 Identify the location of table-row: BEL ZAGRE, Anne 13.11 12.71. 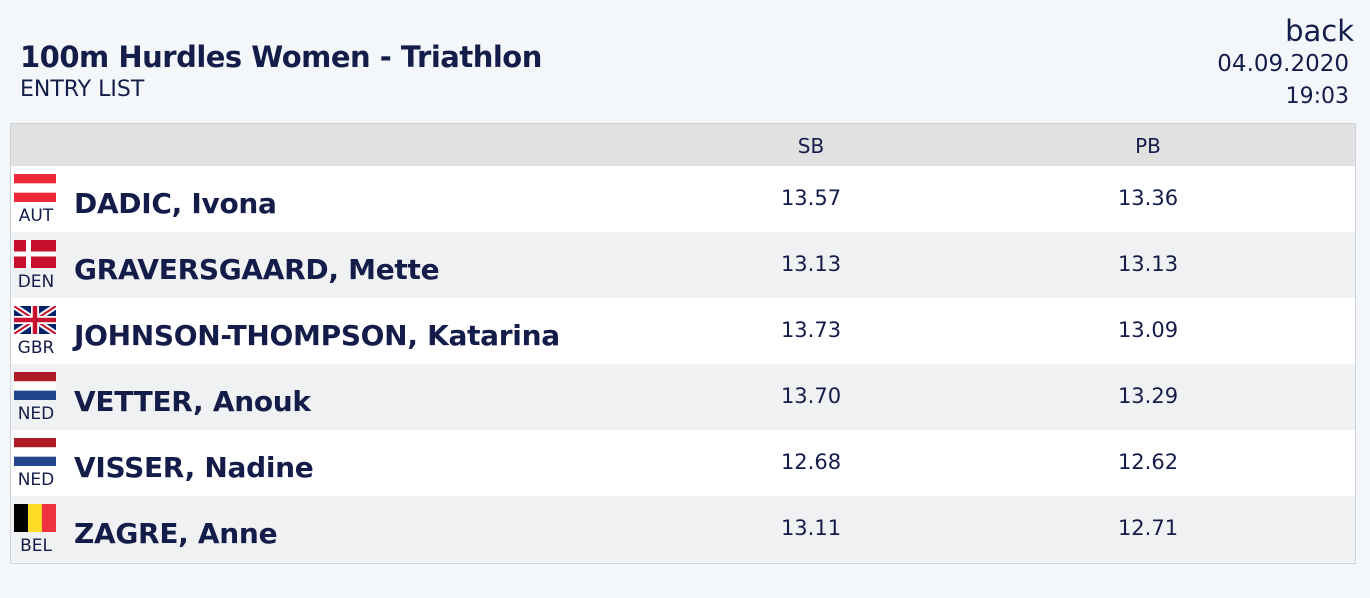
(683, 529).